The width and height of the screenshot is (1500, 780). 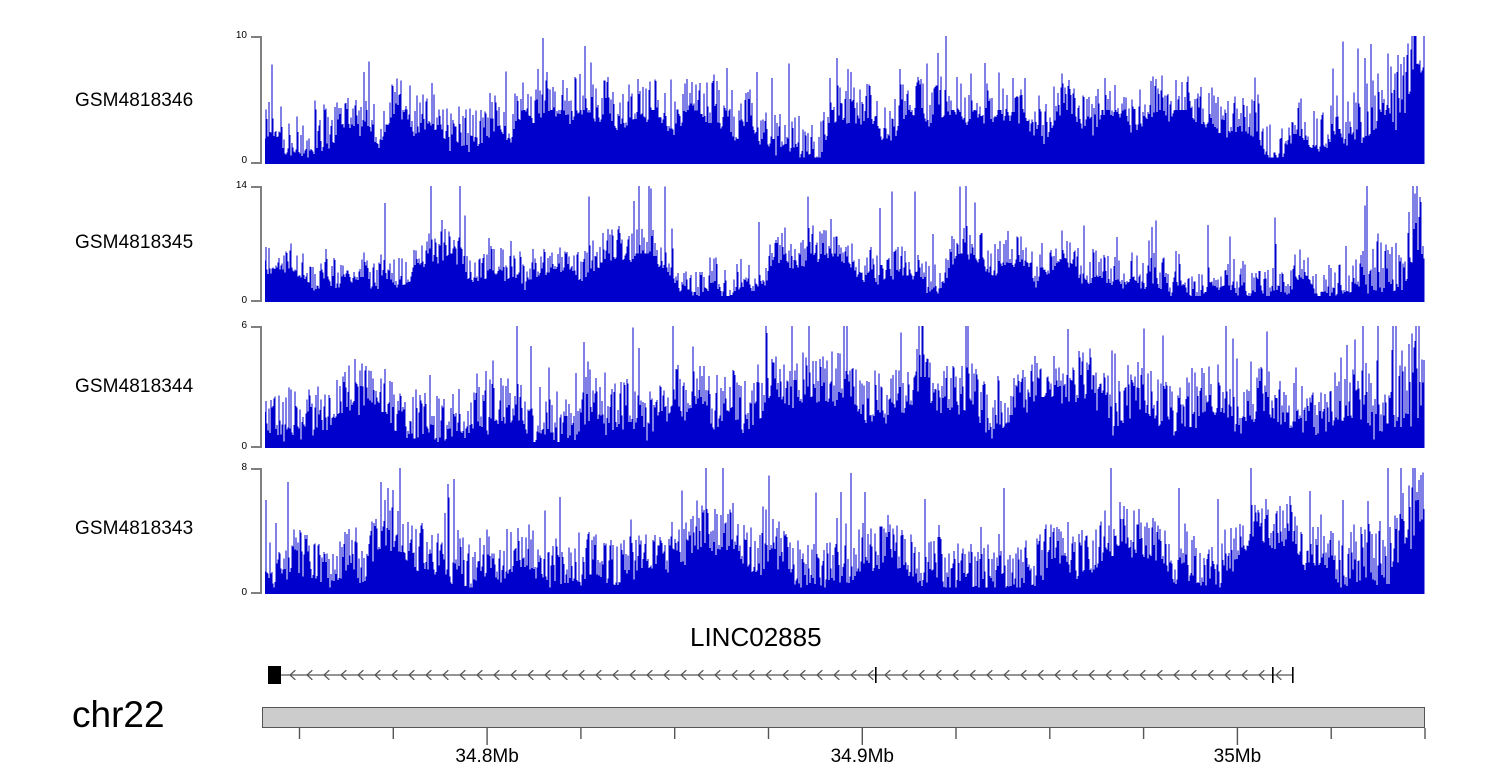 I want to click on axis-max-label: 14, so click(x=241, y=185).